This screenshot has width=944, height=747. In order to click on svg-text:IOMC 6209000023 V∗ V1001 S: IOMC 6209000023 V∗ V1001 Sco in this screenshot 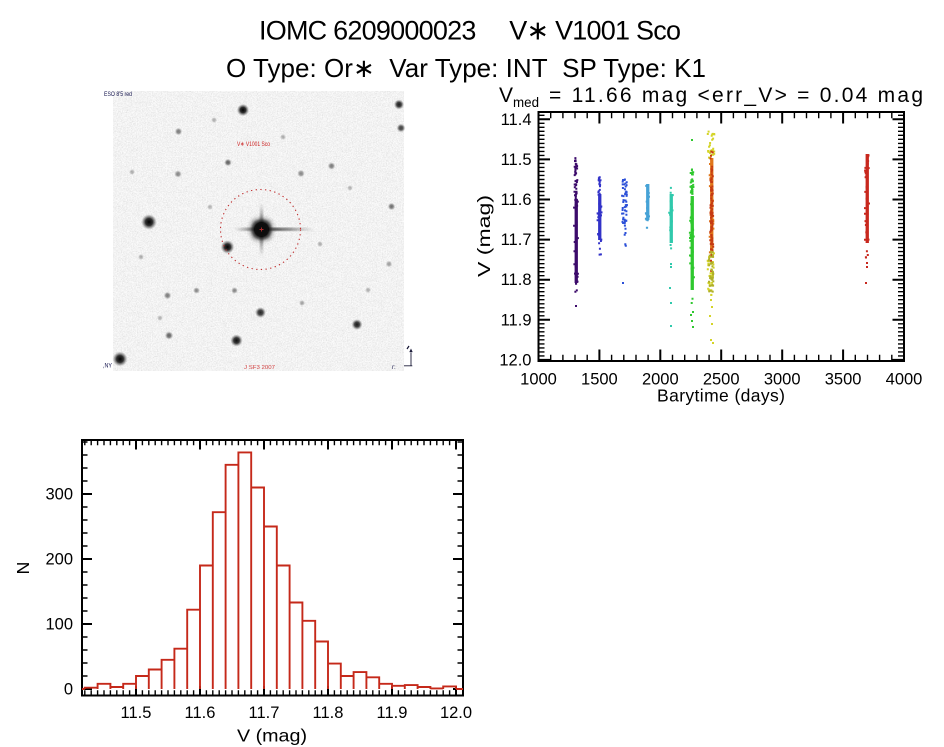, I will do `click(470, 31)`.